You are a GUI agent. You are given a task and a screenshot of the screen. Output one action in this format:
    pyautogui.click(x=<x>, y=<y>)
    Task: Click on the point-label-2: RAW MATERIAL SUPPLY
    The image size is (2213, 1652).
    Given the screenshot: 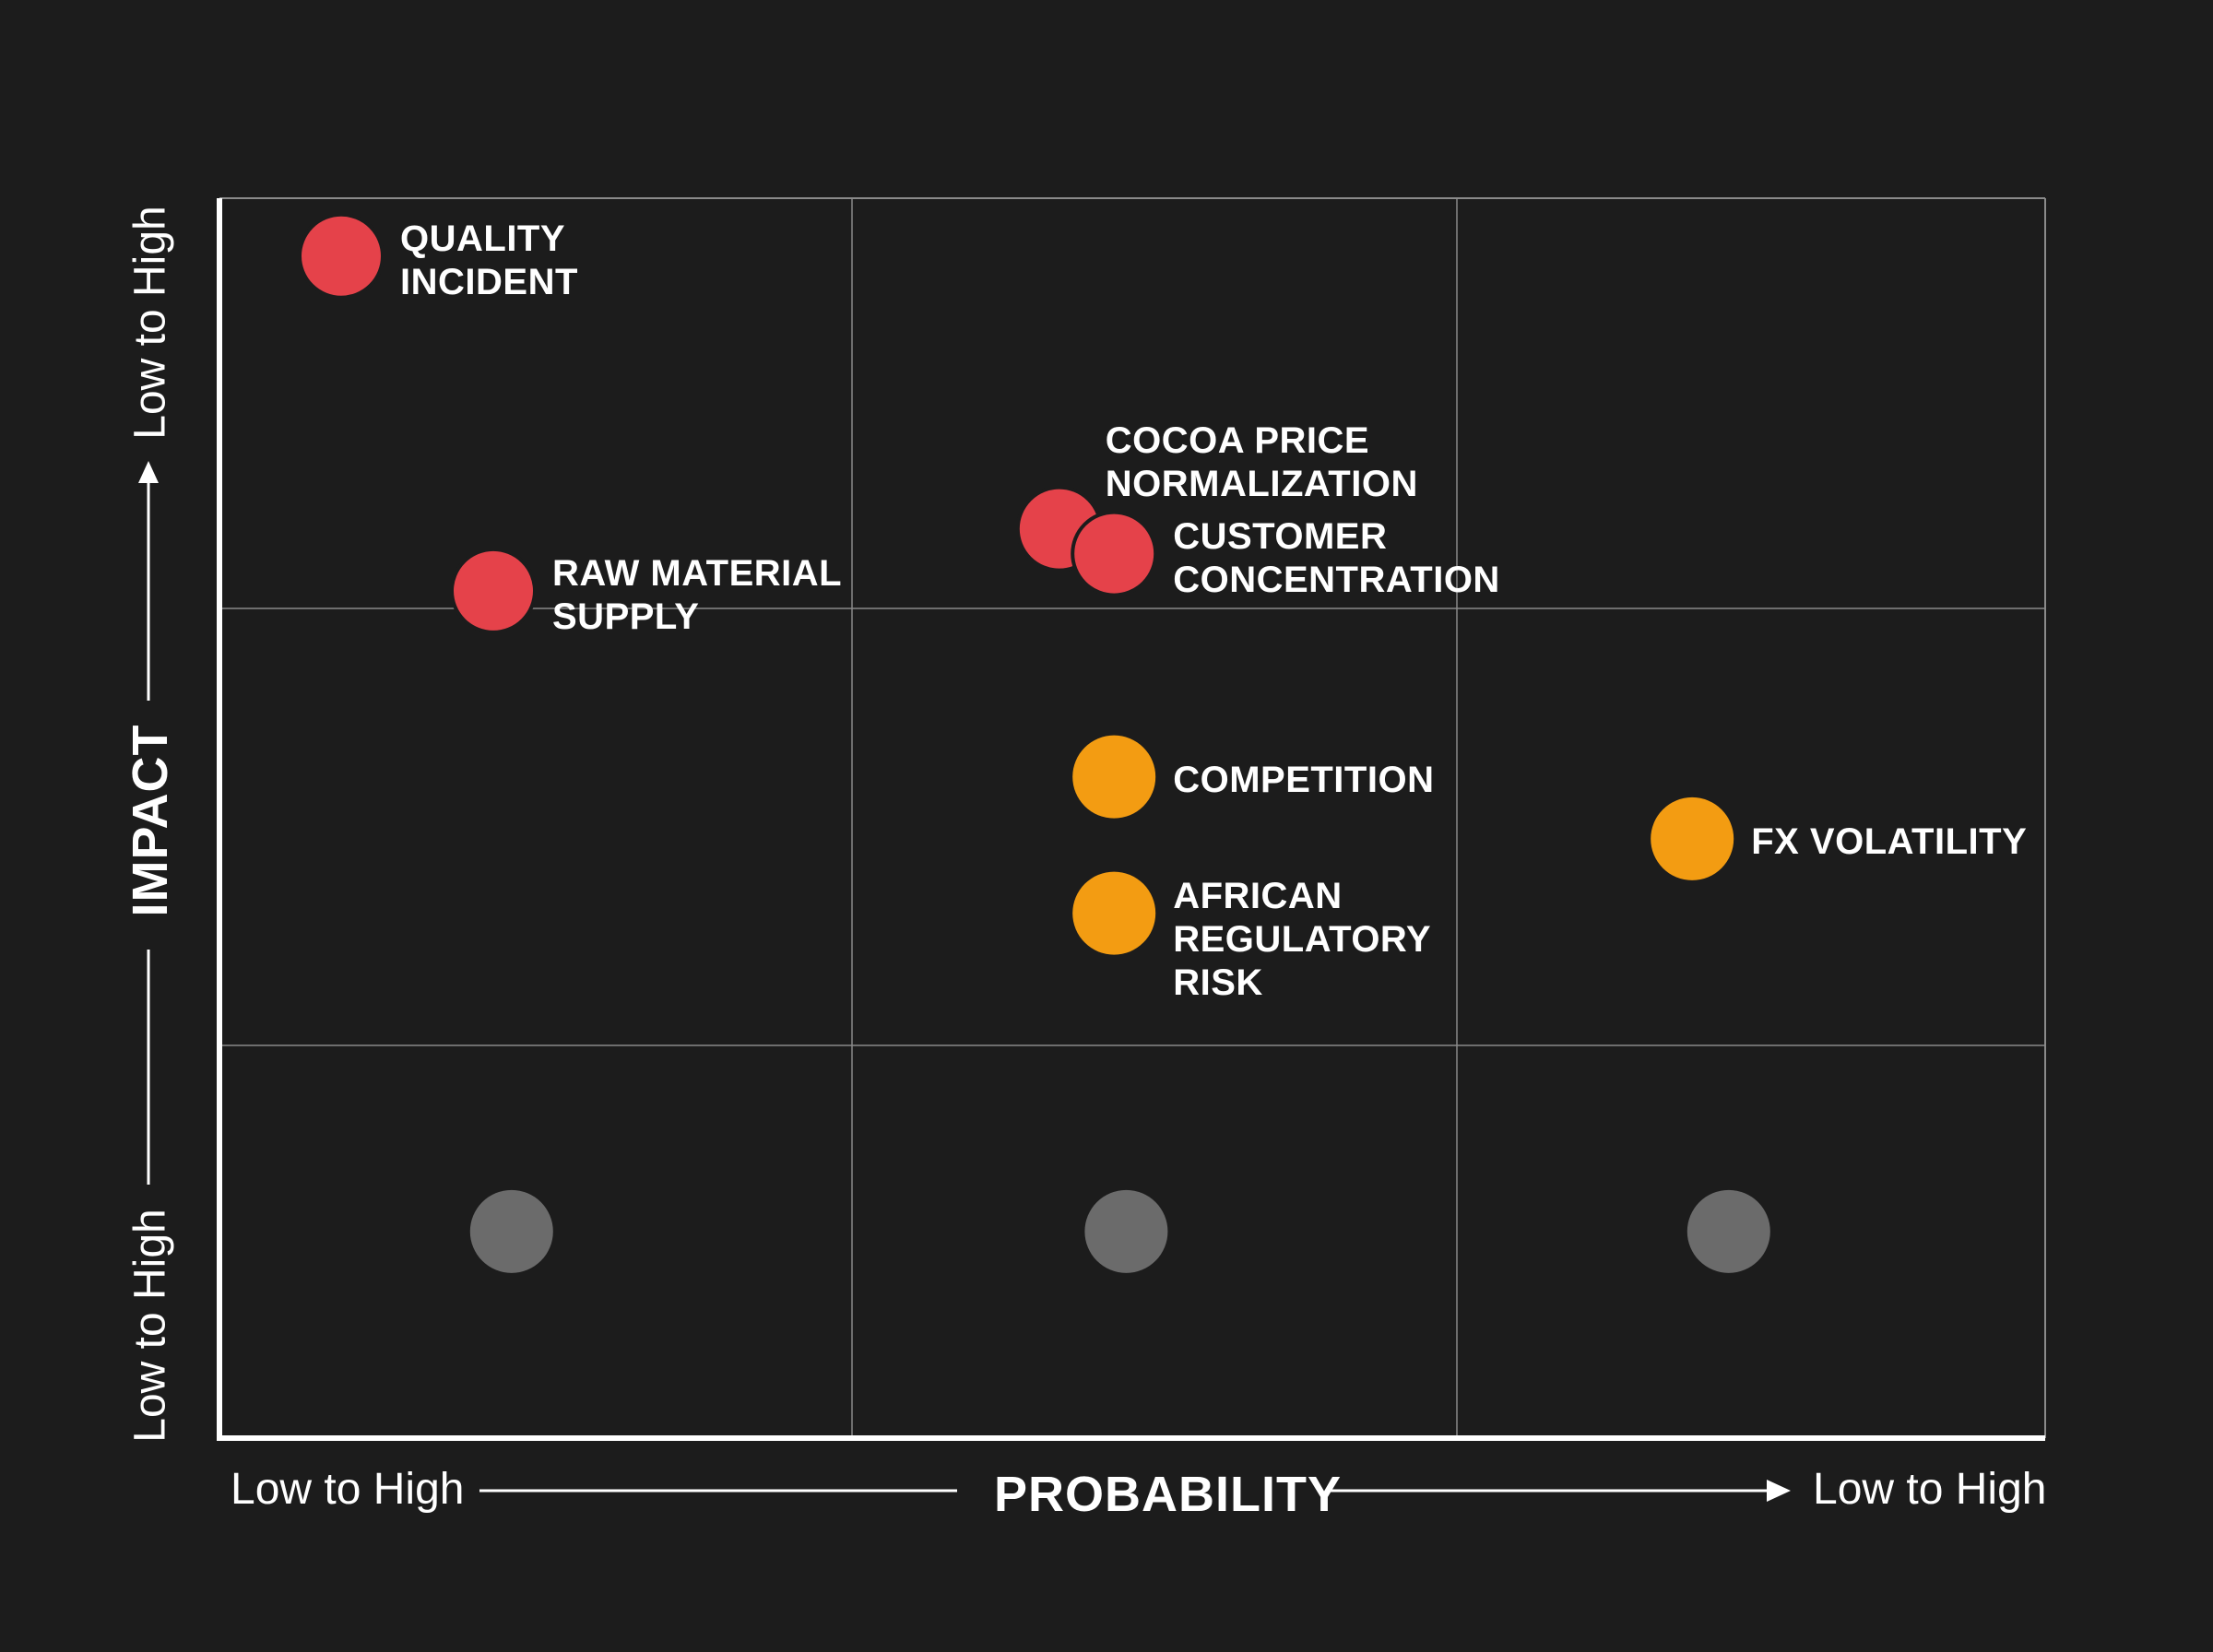 What is the action you would take?
    pyautogui.click(x=697, y=594)
    